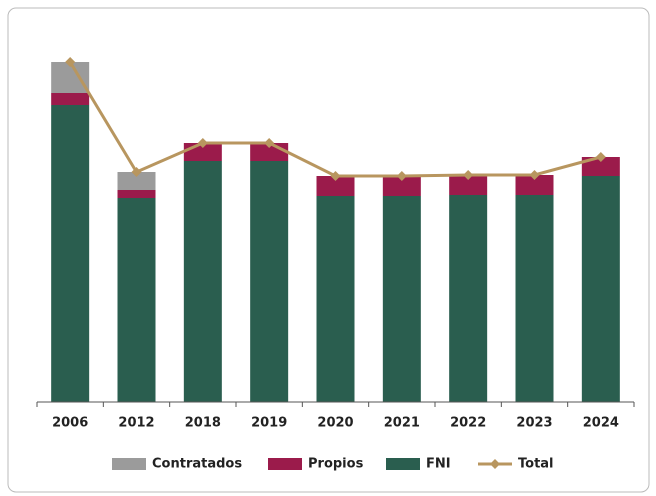  What do you see at coordinates (136, 423) in the screenshot?
I see `x-tick-label: 2012` at bounding box center [136, 423].